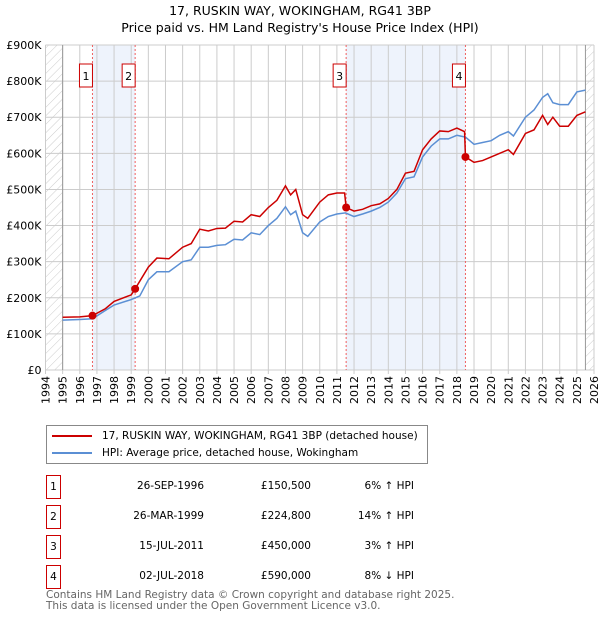 This screenshot has height=620, width=600. I want to click on y-tick-label: £400K, so click(24, 226).